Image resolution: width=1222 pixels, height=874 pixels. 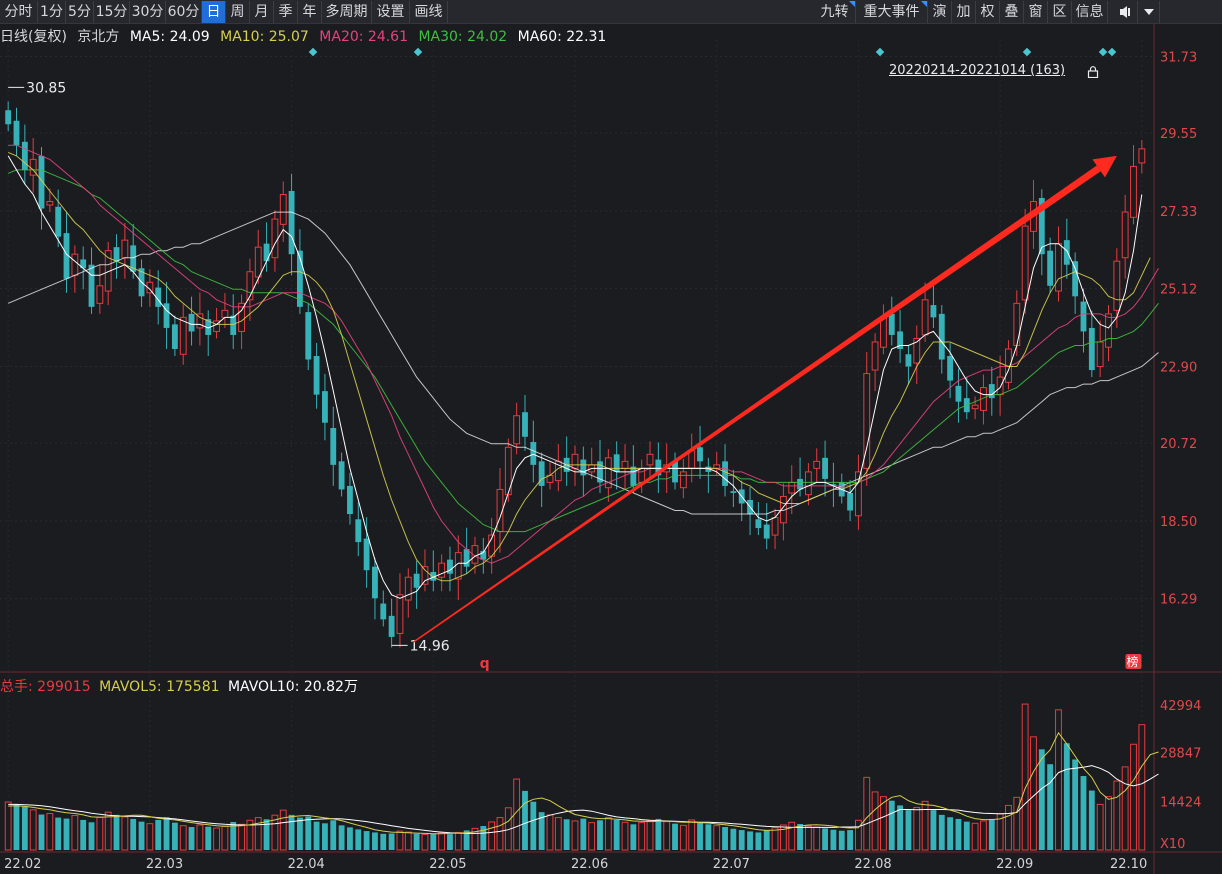 What do you see at coordinates (22, 864) in the screenshot?
I see `date-tick-label: 22.02` at bounding box center [22, 864].